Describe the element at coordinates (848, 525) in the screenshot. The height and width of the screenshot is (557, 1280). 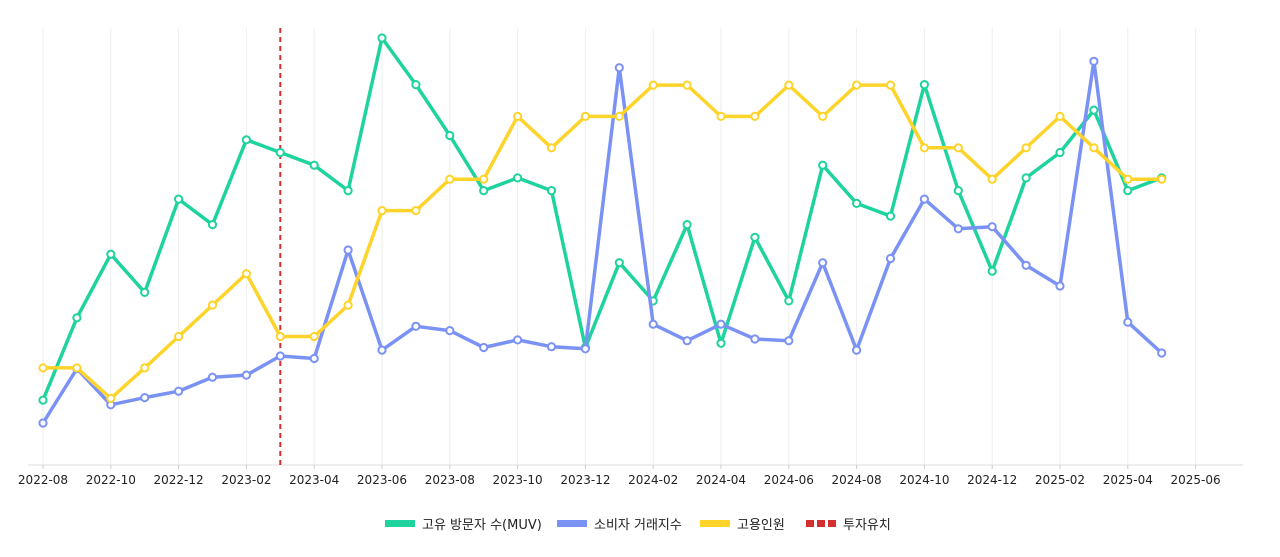
I see `legend-item: 투자유치` at that location.